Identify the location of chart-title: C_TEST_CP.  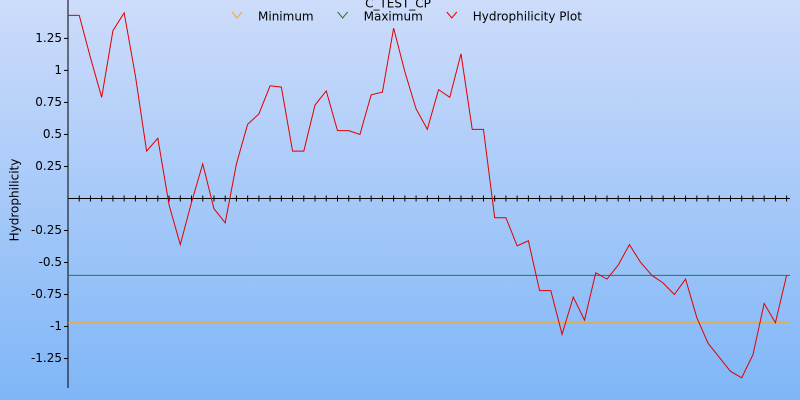
(398, 5).